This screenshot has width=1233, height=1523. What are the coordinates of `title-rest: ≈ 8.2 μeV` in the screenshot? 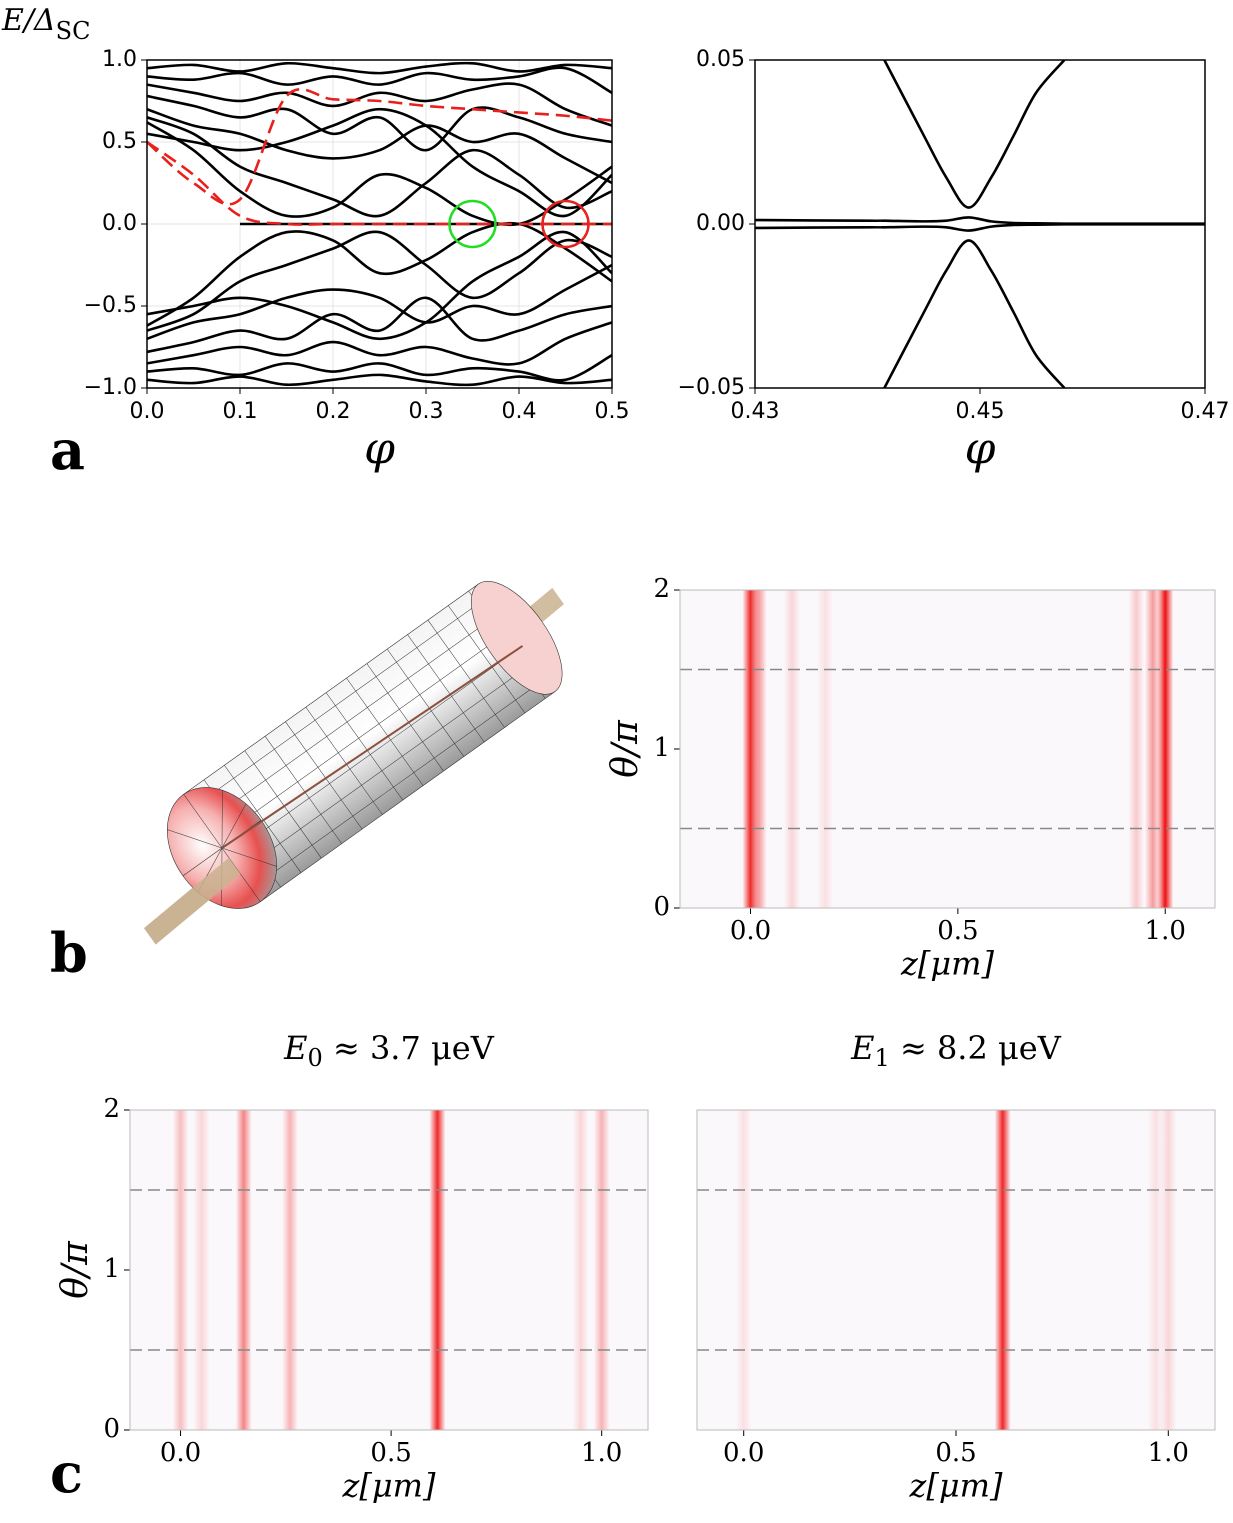 It's located at (976, 1048).